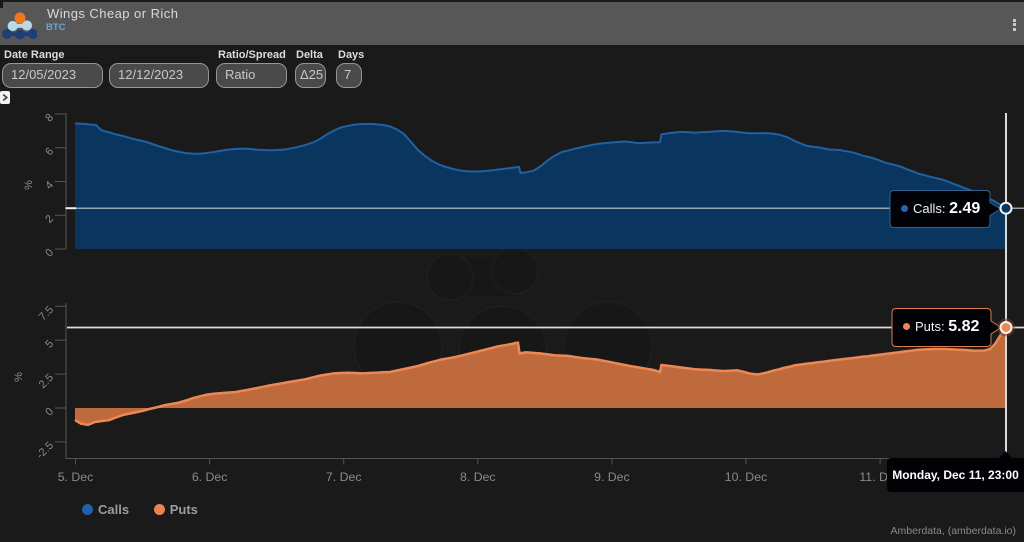 Image resolution: width=1024 pixels, height=542 pixels. Describe the element at coordinates (49, 118) in the screenshot. I see `svg-text: 8` at that location.